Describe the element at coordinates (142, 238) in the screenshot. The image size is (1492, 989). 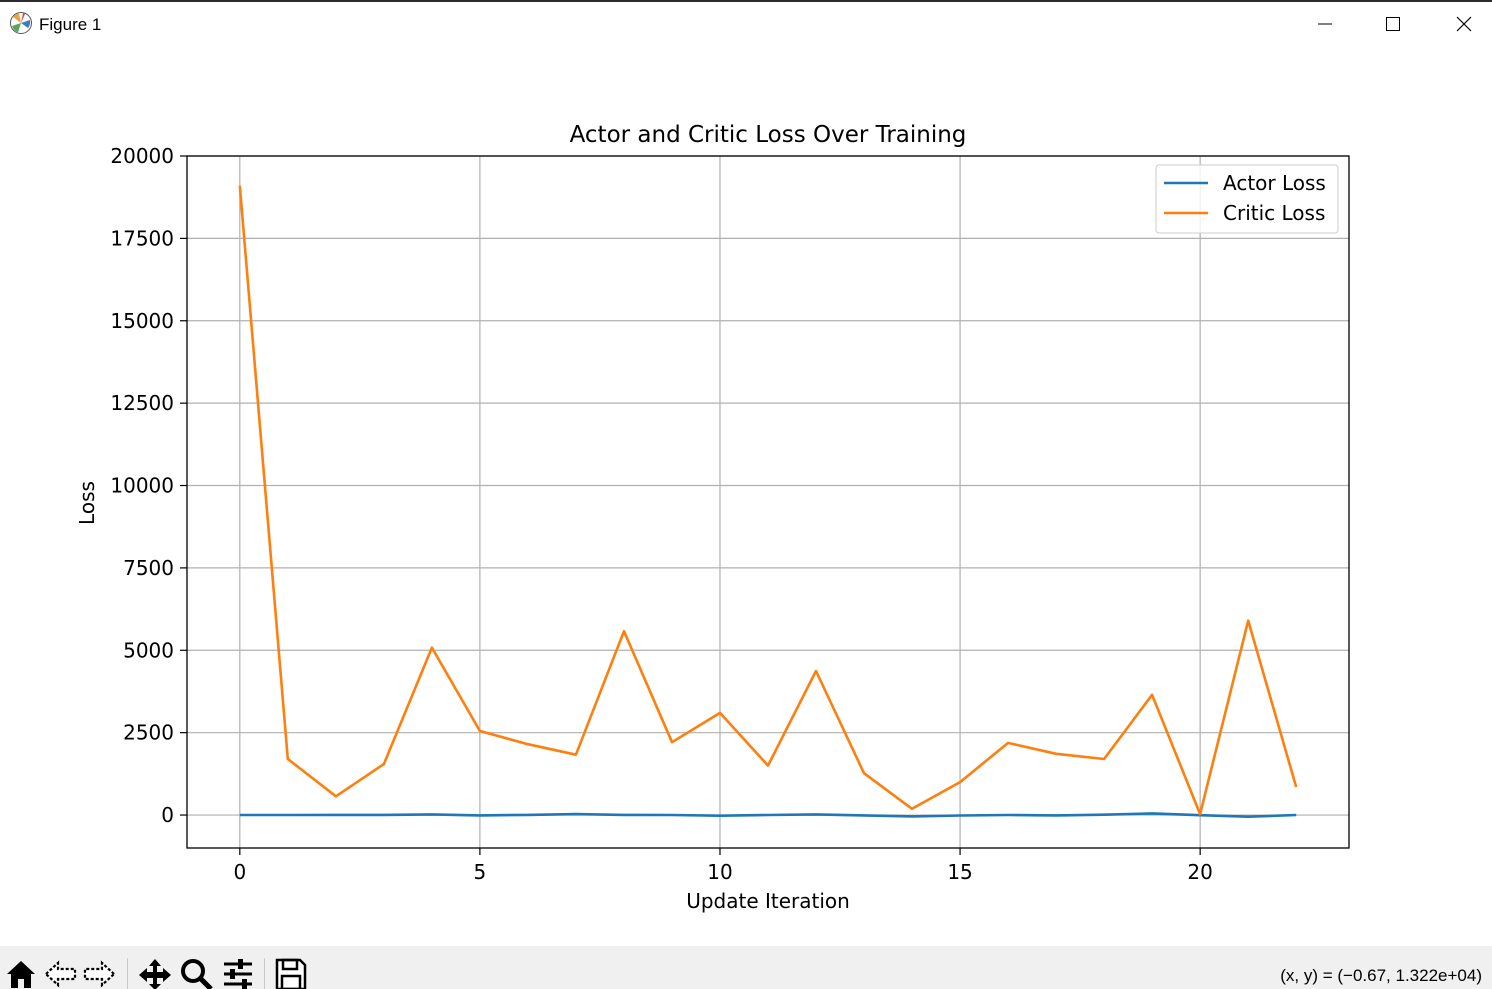
I see `y-tick-label: 17500` at that location.